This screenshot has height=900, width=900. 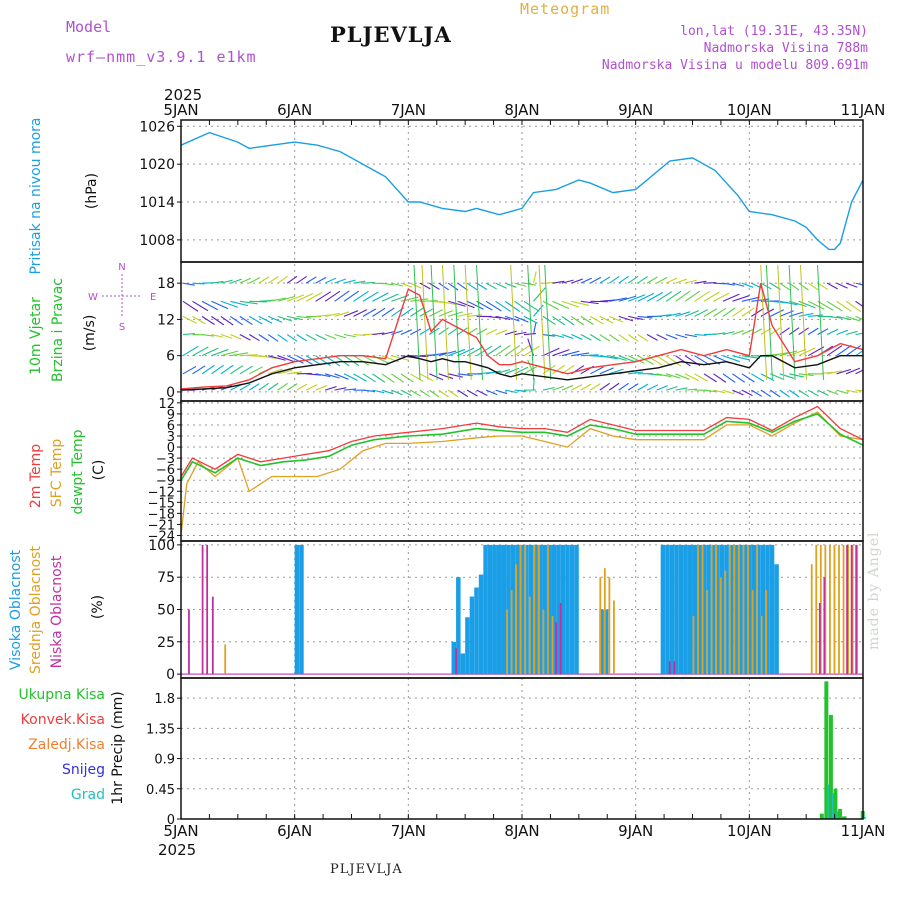 What do you see at coordinates (749, 110) in the screenshot?
I see `top-date-label: 10JAN` at bounding box center [749, 110].